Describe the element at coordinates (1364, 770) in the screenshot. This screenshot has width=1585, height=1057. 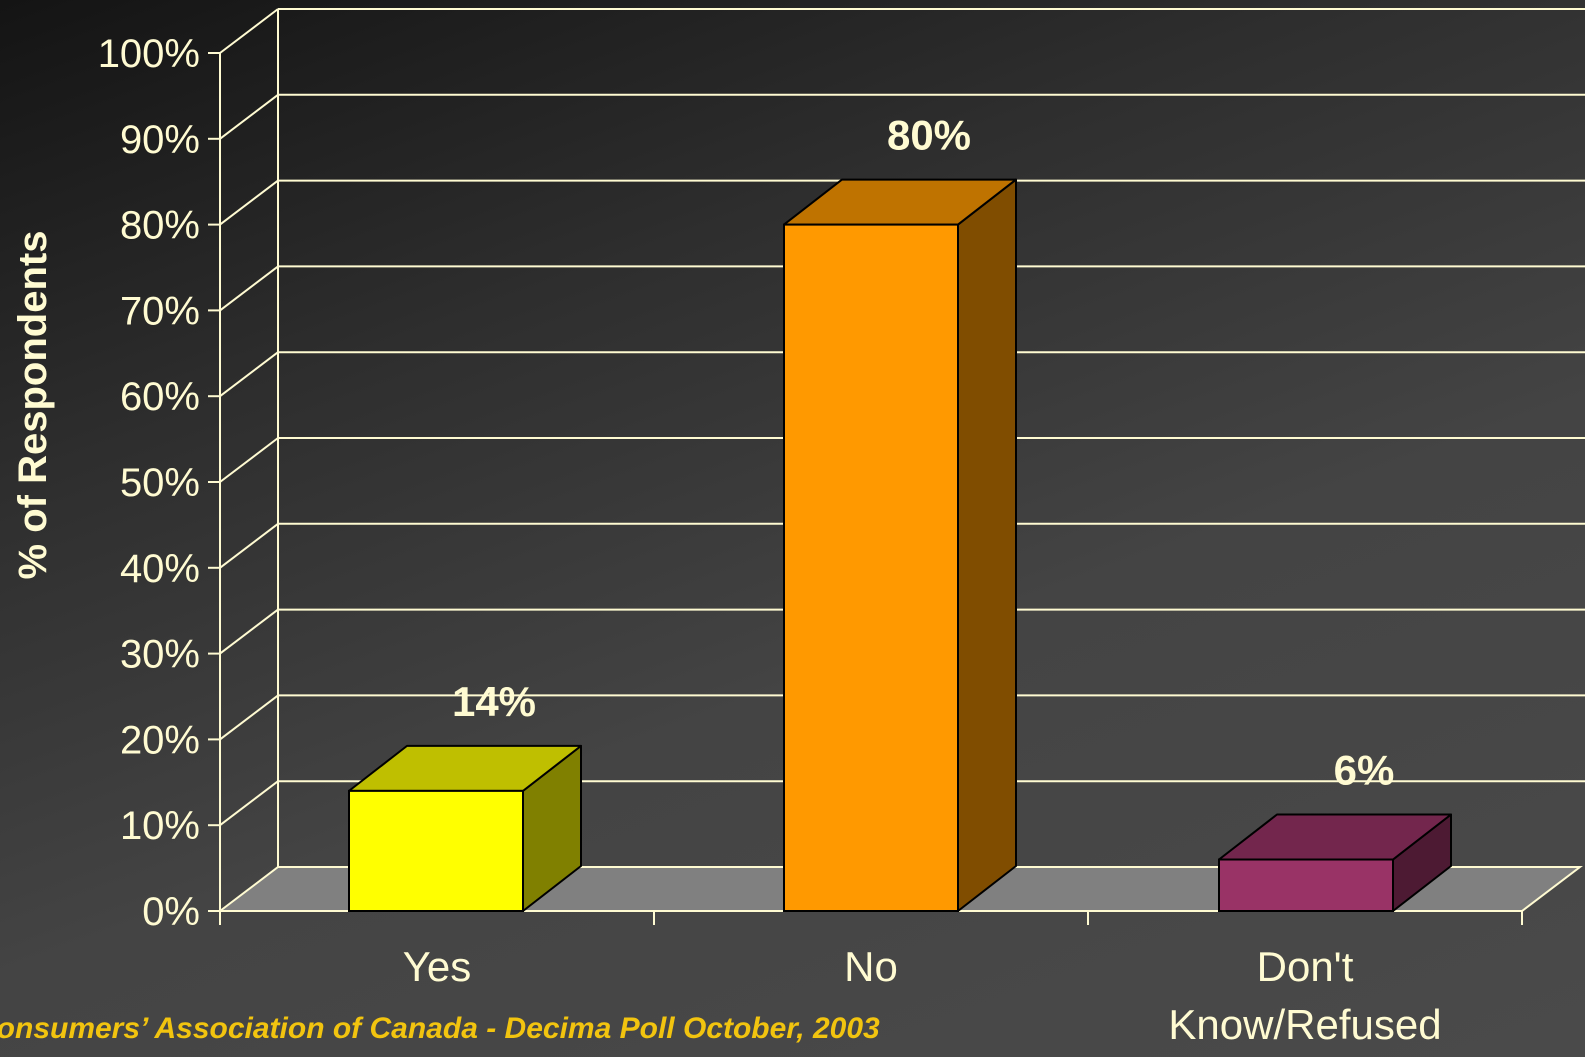
I see `data-label: 6%` at that location.